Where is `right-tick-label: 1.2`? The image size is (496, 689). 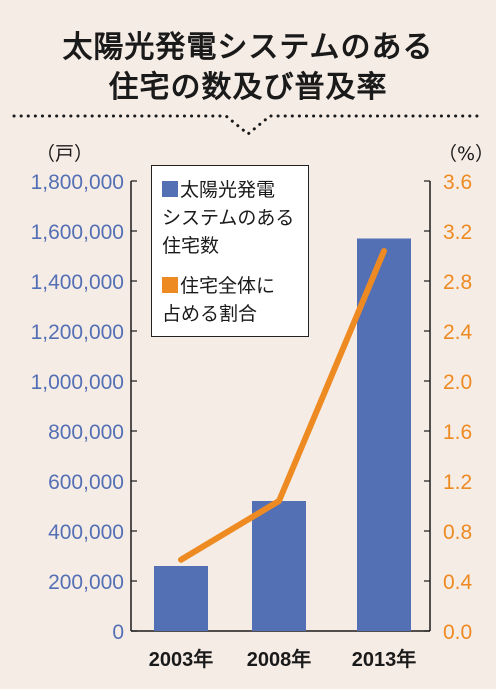
right-tick-label: 1.2 is located at coordinates (457, 482).